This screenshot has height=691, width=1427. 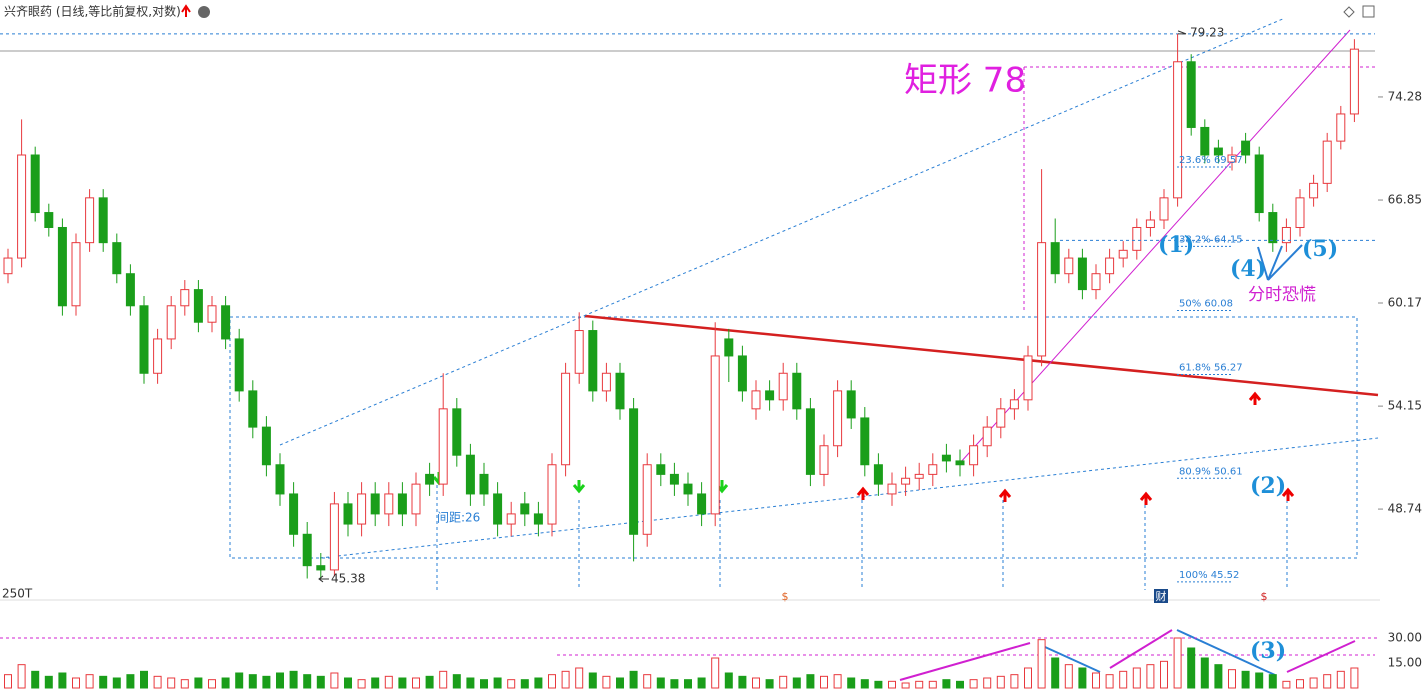 I want to click on event-box, so click(x=1161, y=596).